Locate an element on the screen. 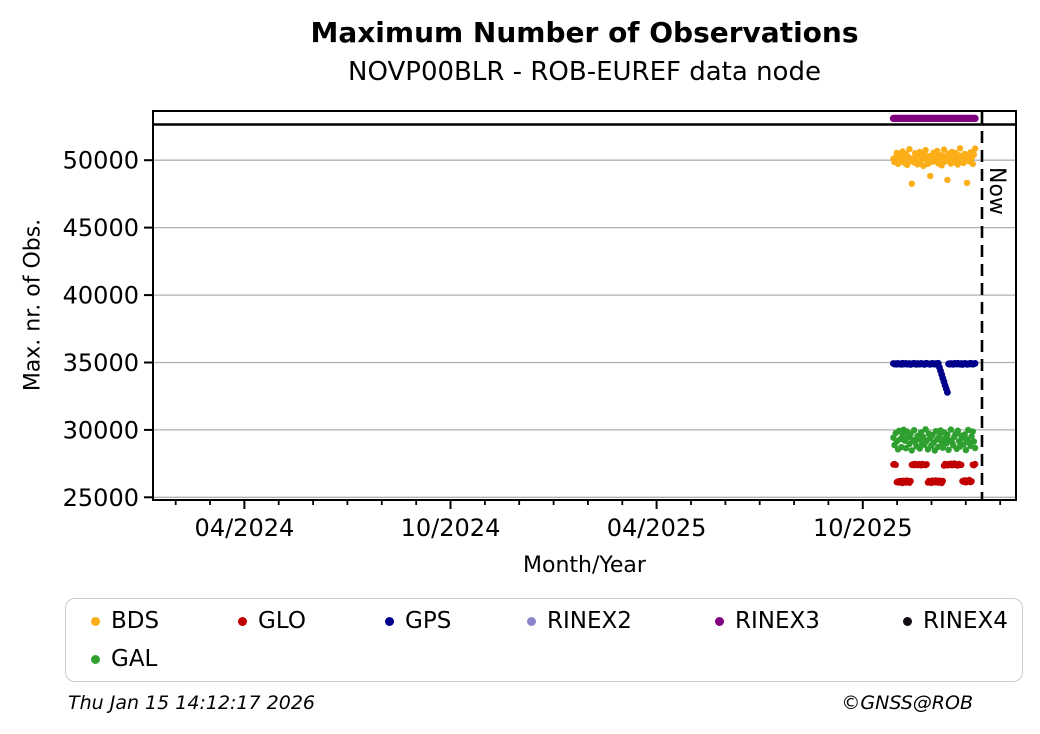  legend-item-gps: GPS is located at coordinates (418, 621).